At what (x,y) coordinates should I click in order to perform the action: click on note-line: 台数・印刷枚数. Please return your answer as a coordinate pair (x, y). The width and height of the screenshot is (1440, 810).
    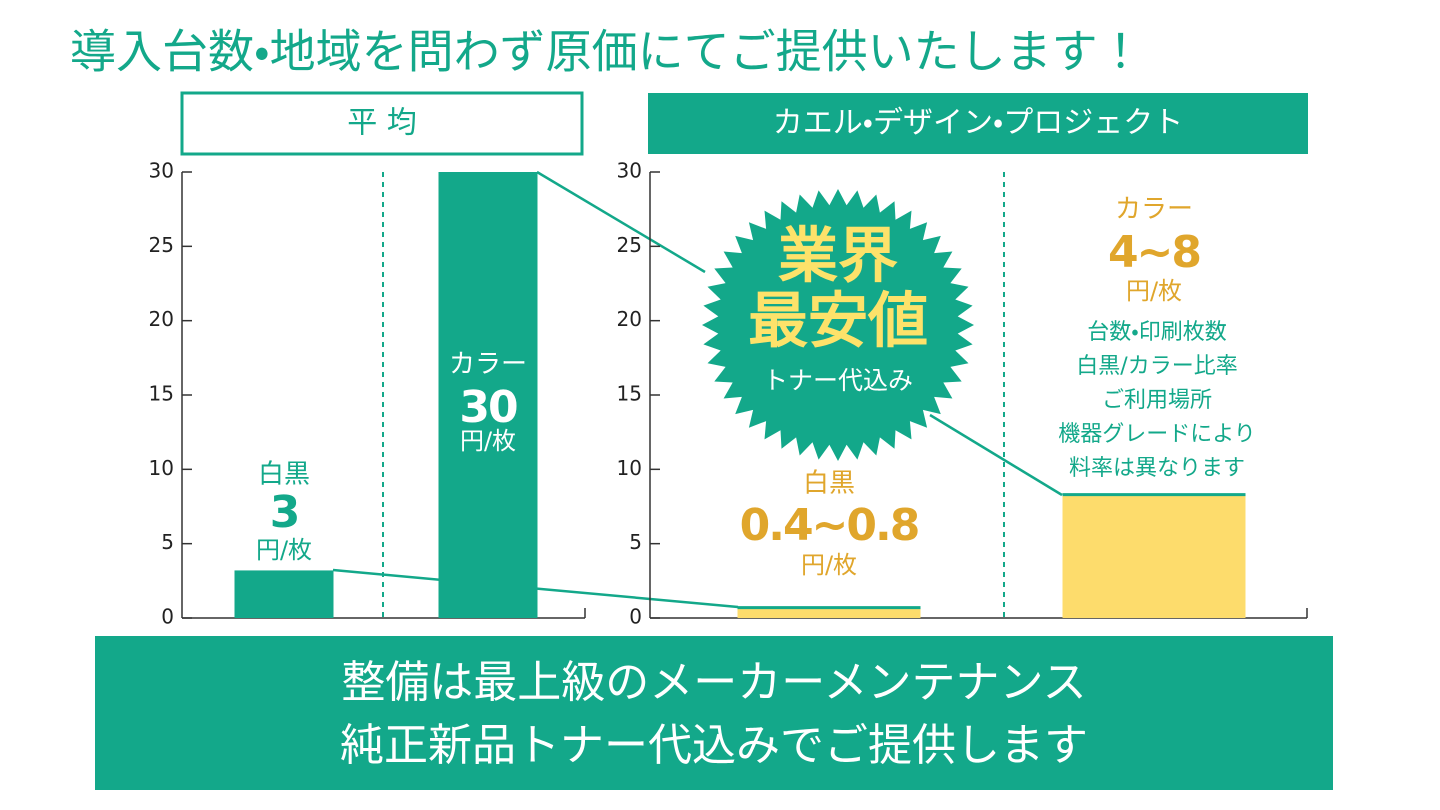
    Looking at the image, I should click on (1156, 332).